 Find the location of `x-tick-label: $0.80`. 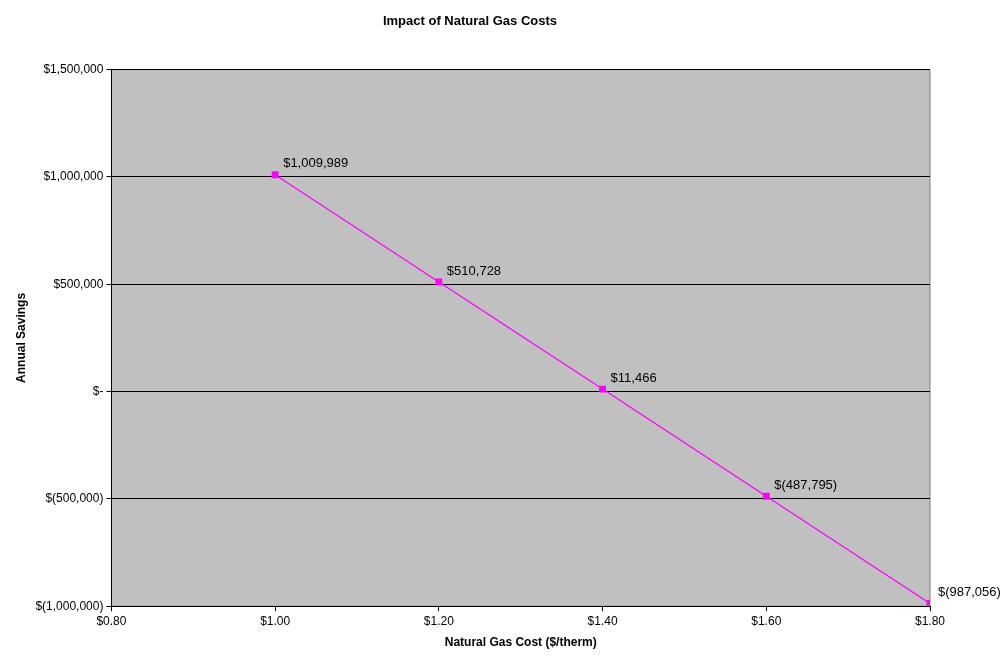

x-tick-label: $0.80 is located at coordinates (111, 620).